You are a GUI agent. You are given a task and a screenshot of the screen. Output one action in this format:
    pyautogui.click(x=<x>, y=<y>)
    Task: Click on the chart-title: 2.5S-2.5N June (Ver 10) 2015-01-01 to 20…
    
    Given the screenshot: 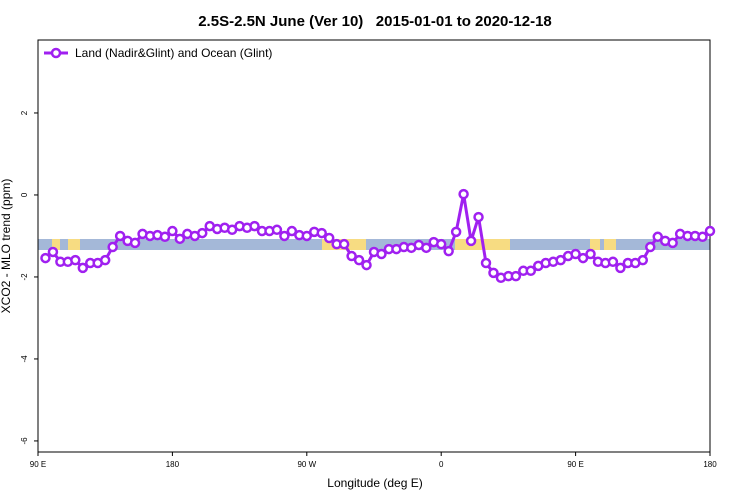 What is the action you would take?
    pyautogui.click(x=375, y=21)
    